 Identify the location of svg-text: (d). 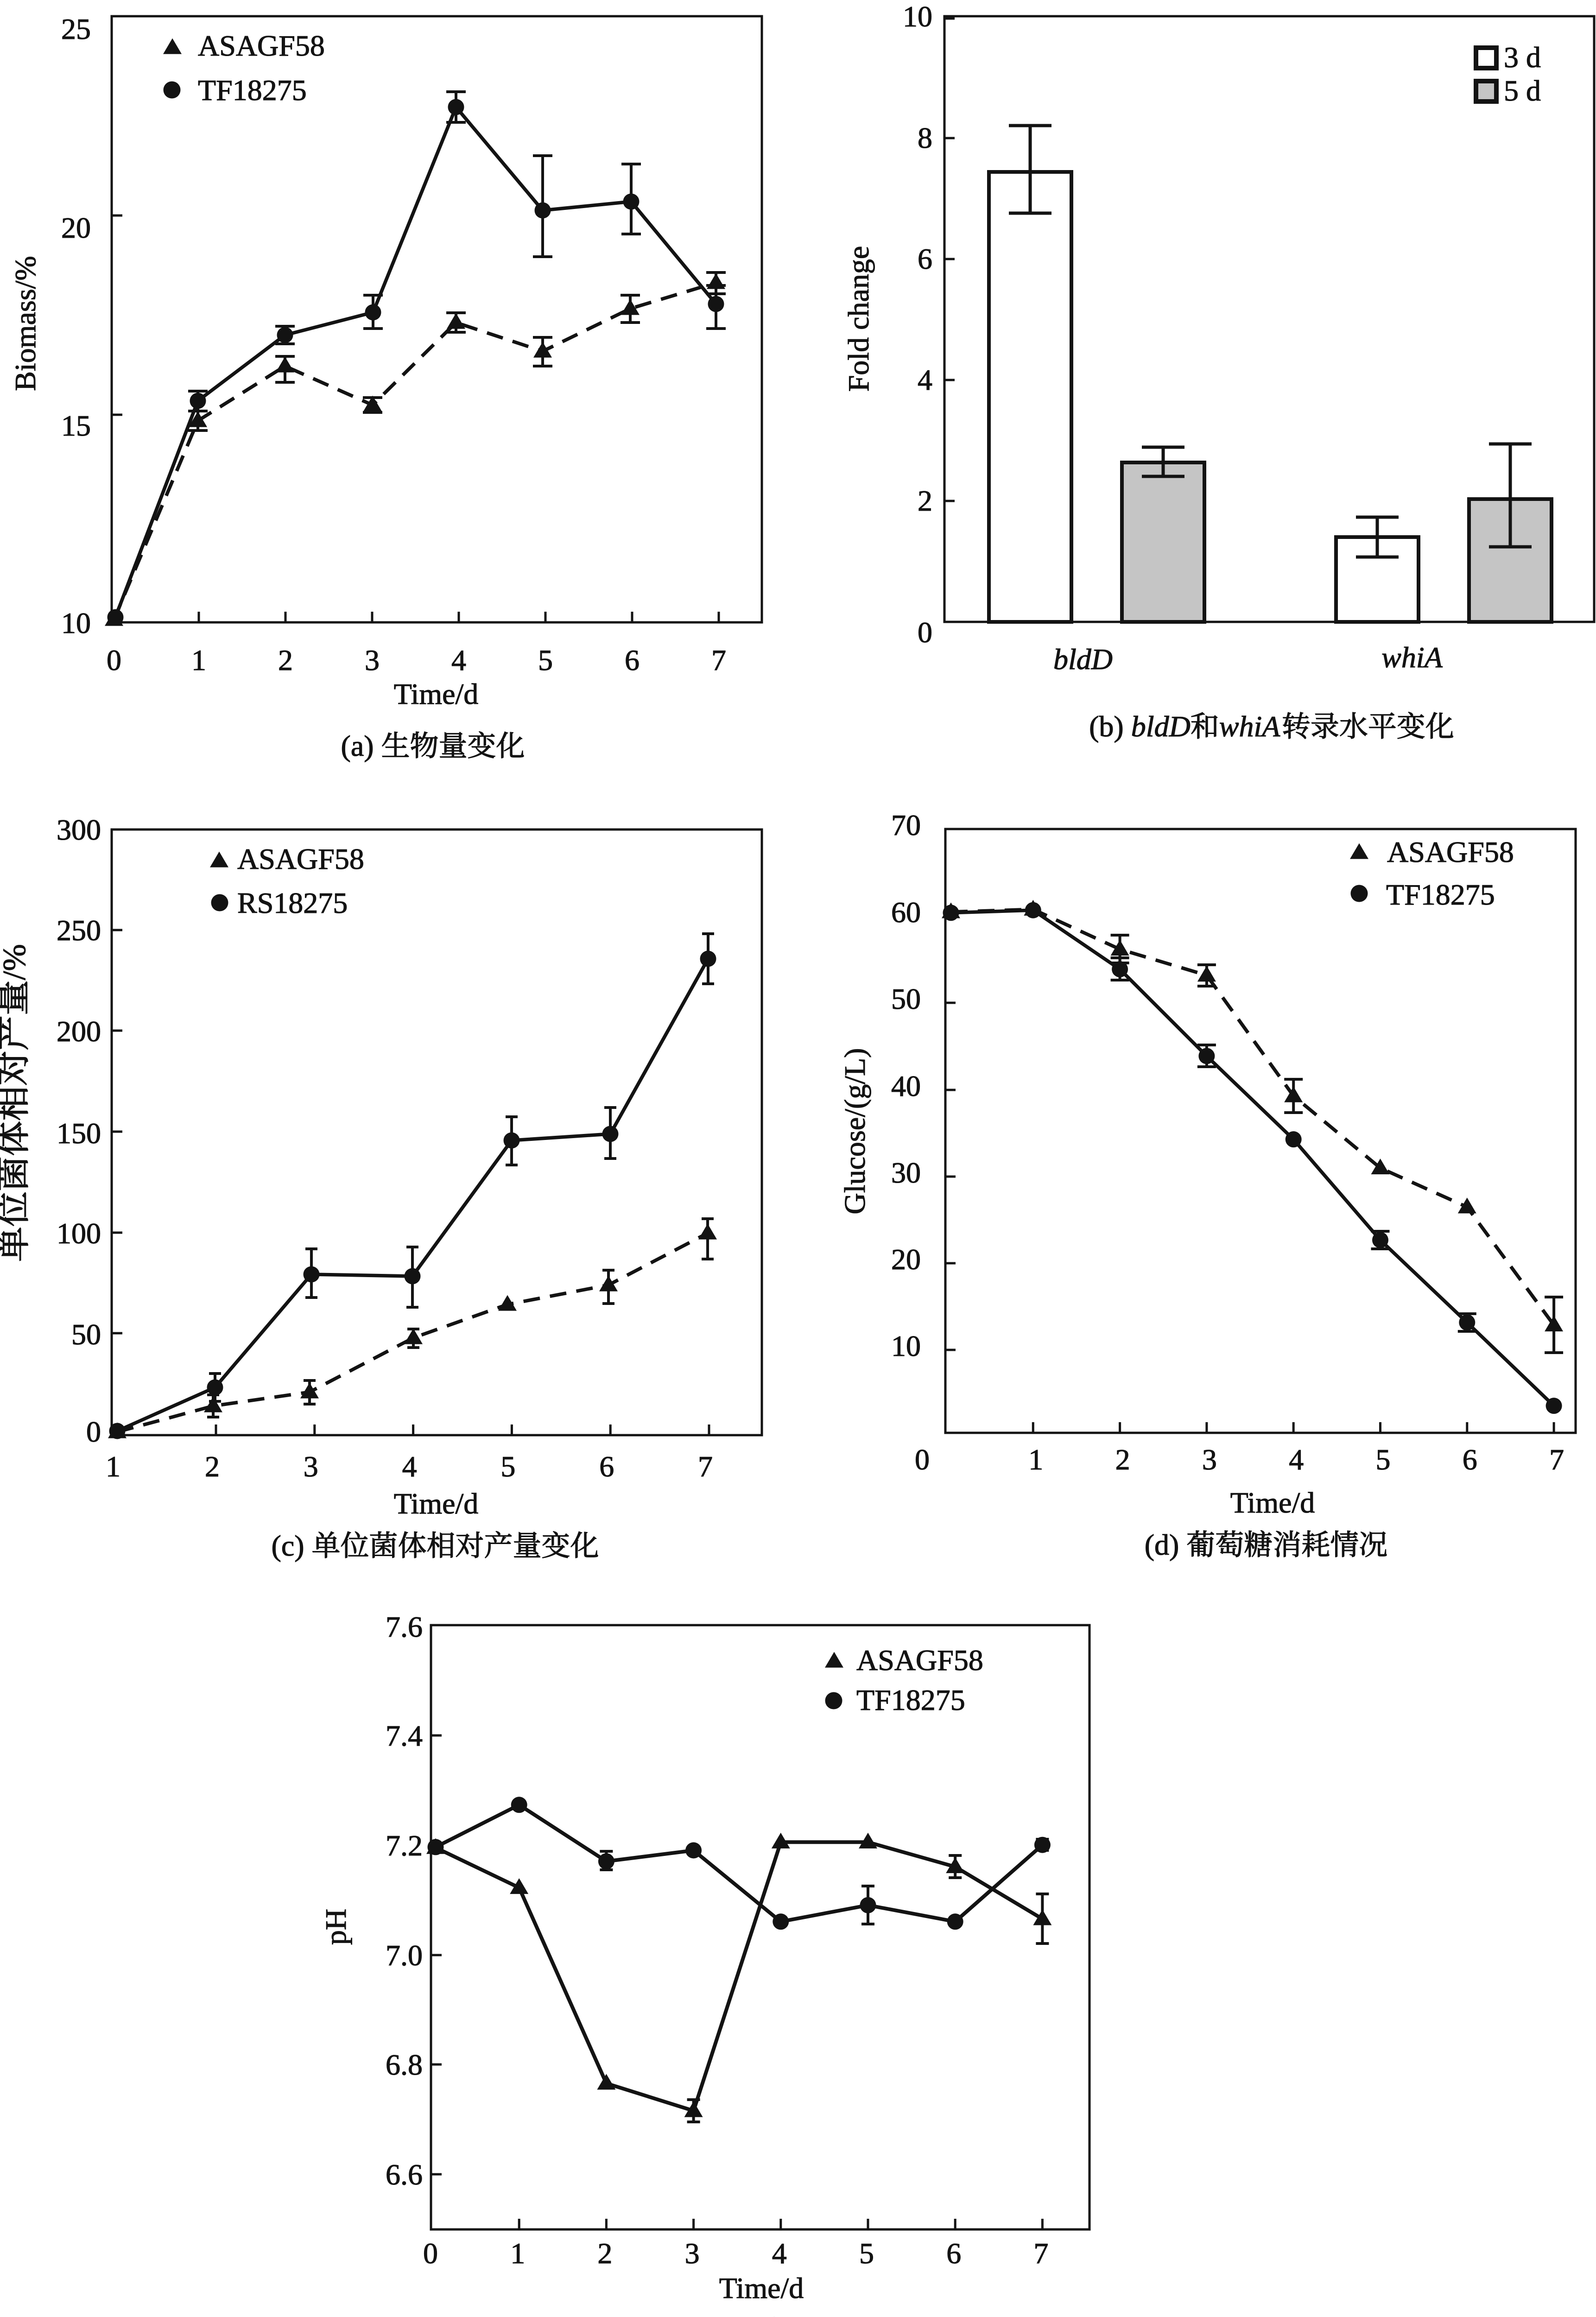
(1162, 1544).